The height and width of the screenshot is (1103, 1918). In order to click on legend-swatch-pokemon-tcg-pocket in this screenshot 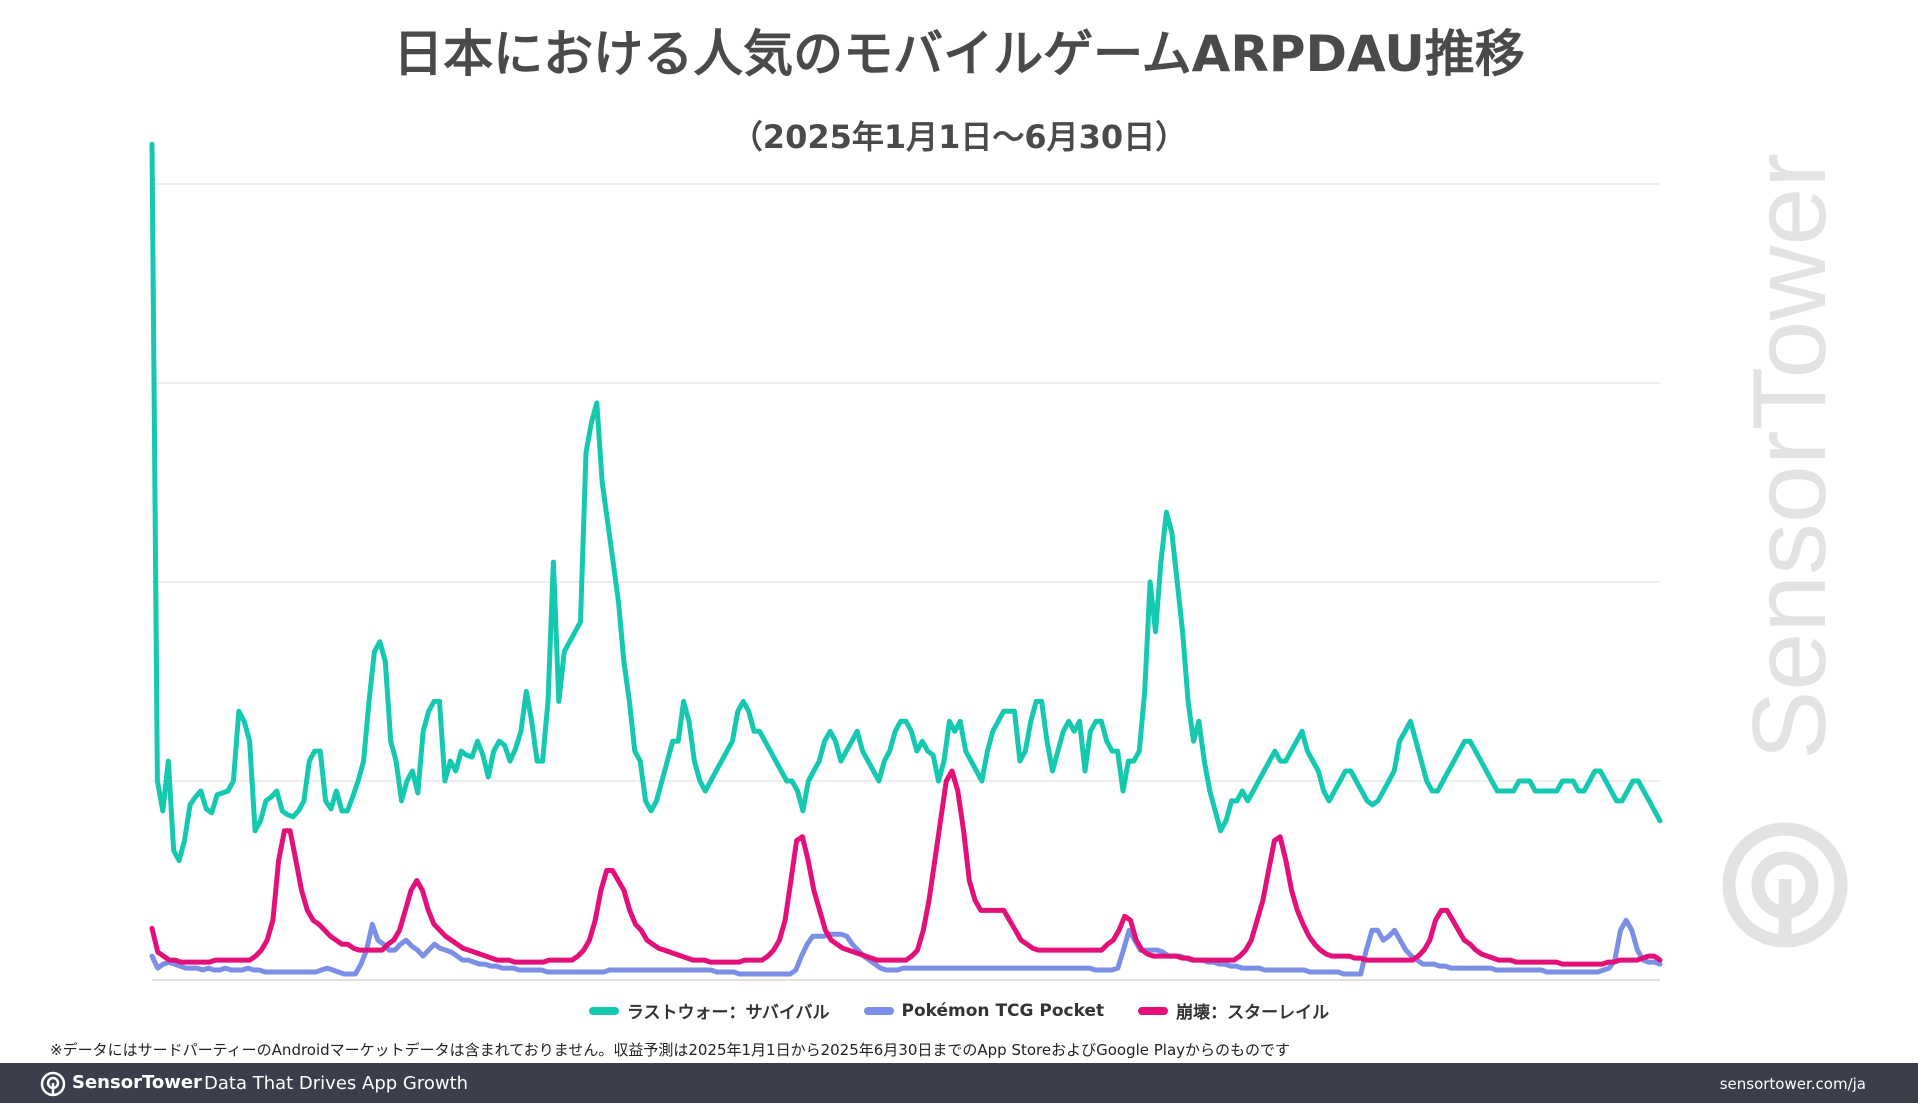, I will do `click(878, 1010)`.